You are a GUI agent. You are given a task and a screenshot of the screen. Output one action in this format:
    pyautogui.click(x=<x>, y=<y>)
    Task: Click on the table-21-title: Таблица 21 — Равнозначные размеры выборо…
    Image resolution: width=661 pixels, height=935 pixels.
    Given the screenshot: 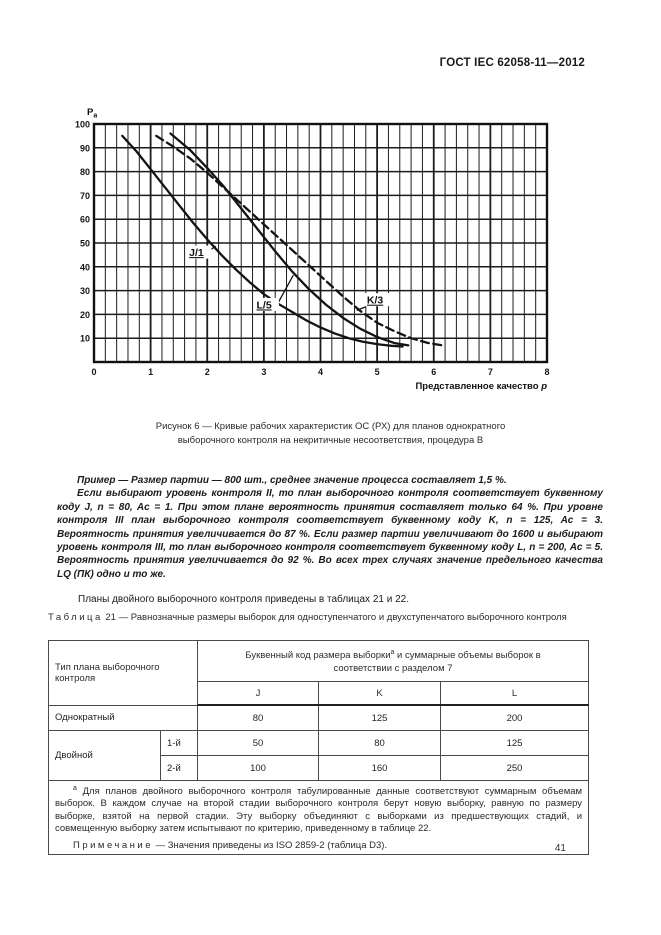 What is the action you would take?
    pyautogui.click(x=318, y=618)
    